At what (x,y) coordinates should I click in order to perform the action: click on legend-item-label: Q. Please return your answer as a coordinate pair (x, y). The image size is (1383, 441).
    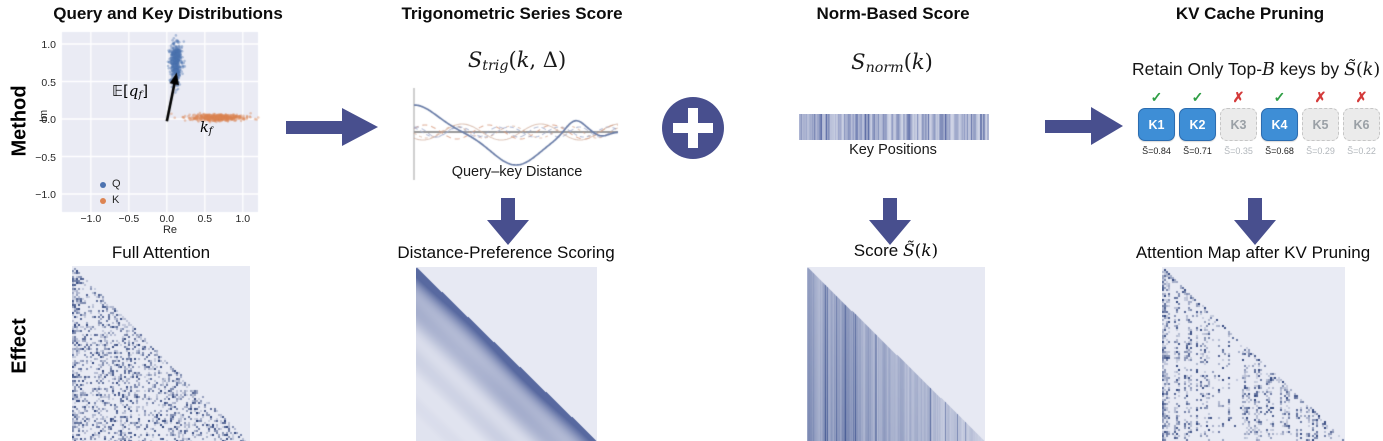
    Looking at the image, I should click on (116, 184).